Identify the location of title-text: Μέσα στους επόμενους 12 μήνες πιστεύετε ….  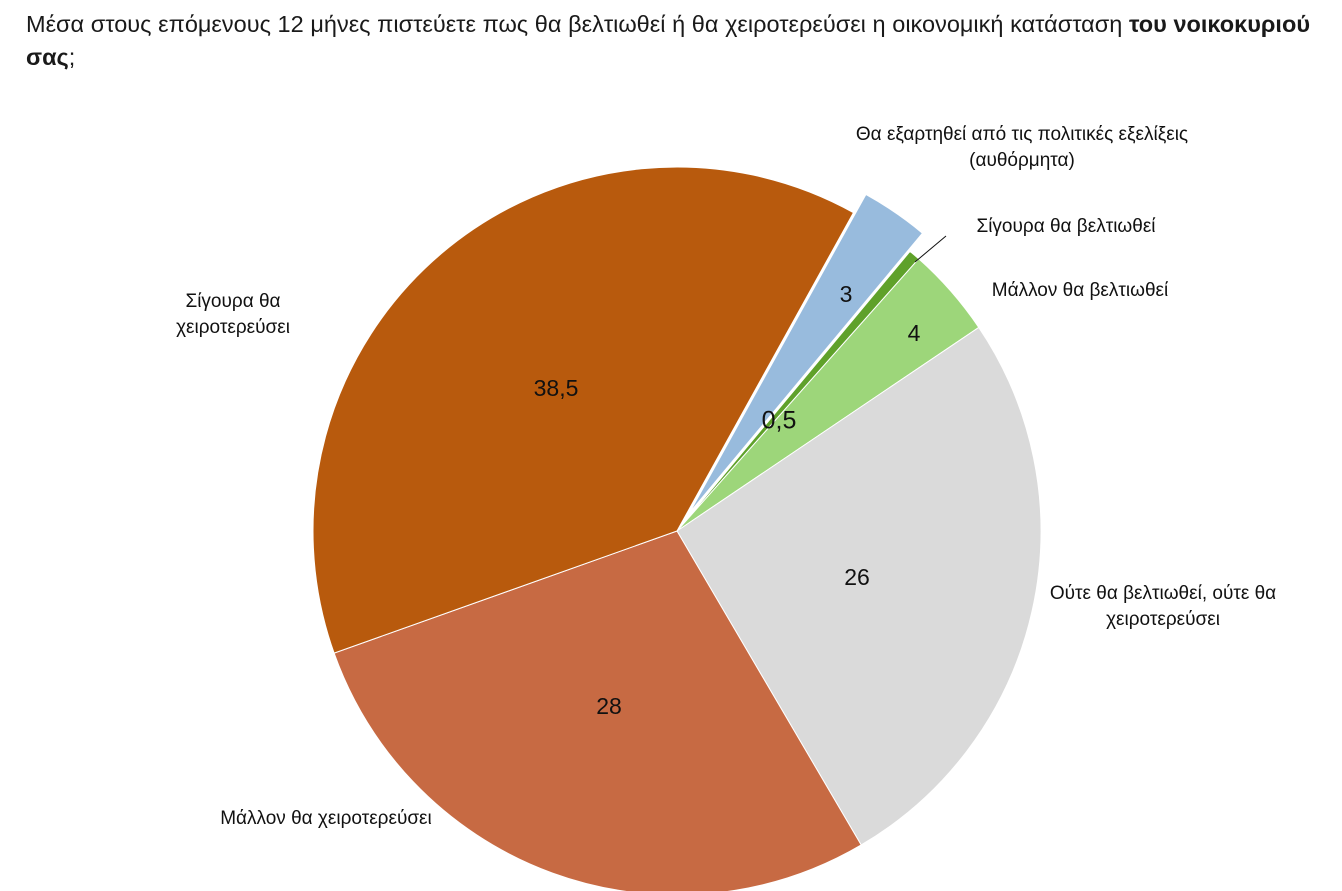
(577, 24).